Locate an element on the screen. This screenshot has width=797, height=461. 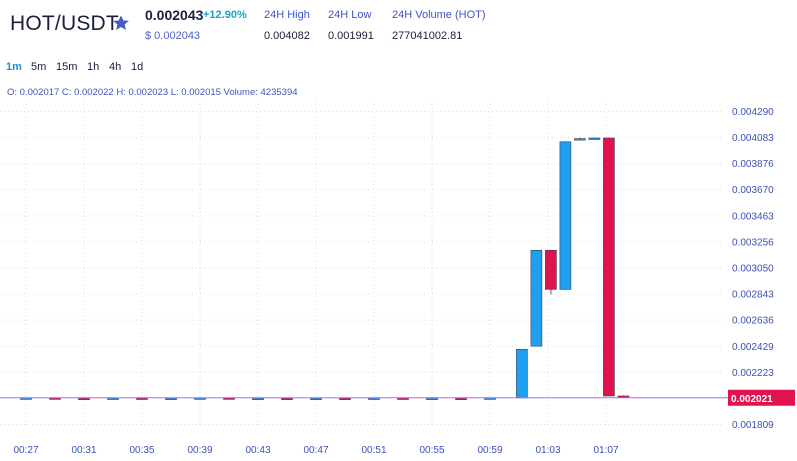
y-tick-label: 0.003670 is located at coordinates (753, 190).